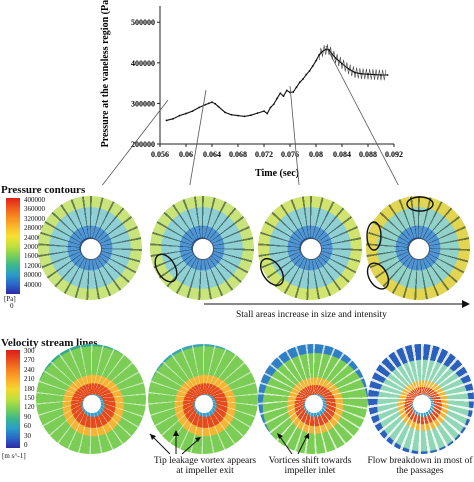 Image resolution: width=474 pixels, height=482 pixels. I want to click on velocity-legend-value: 60, so click(27, 426).